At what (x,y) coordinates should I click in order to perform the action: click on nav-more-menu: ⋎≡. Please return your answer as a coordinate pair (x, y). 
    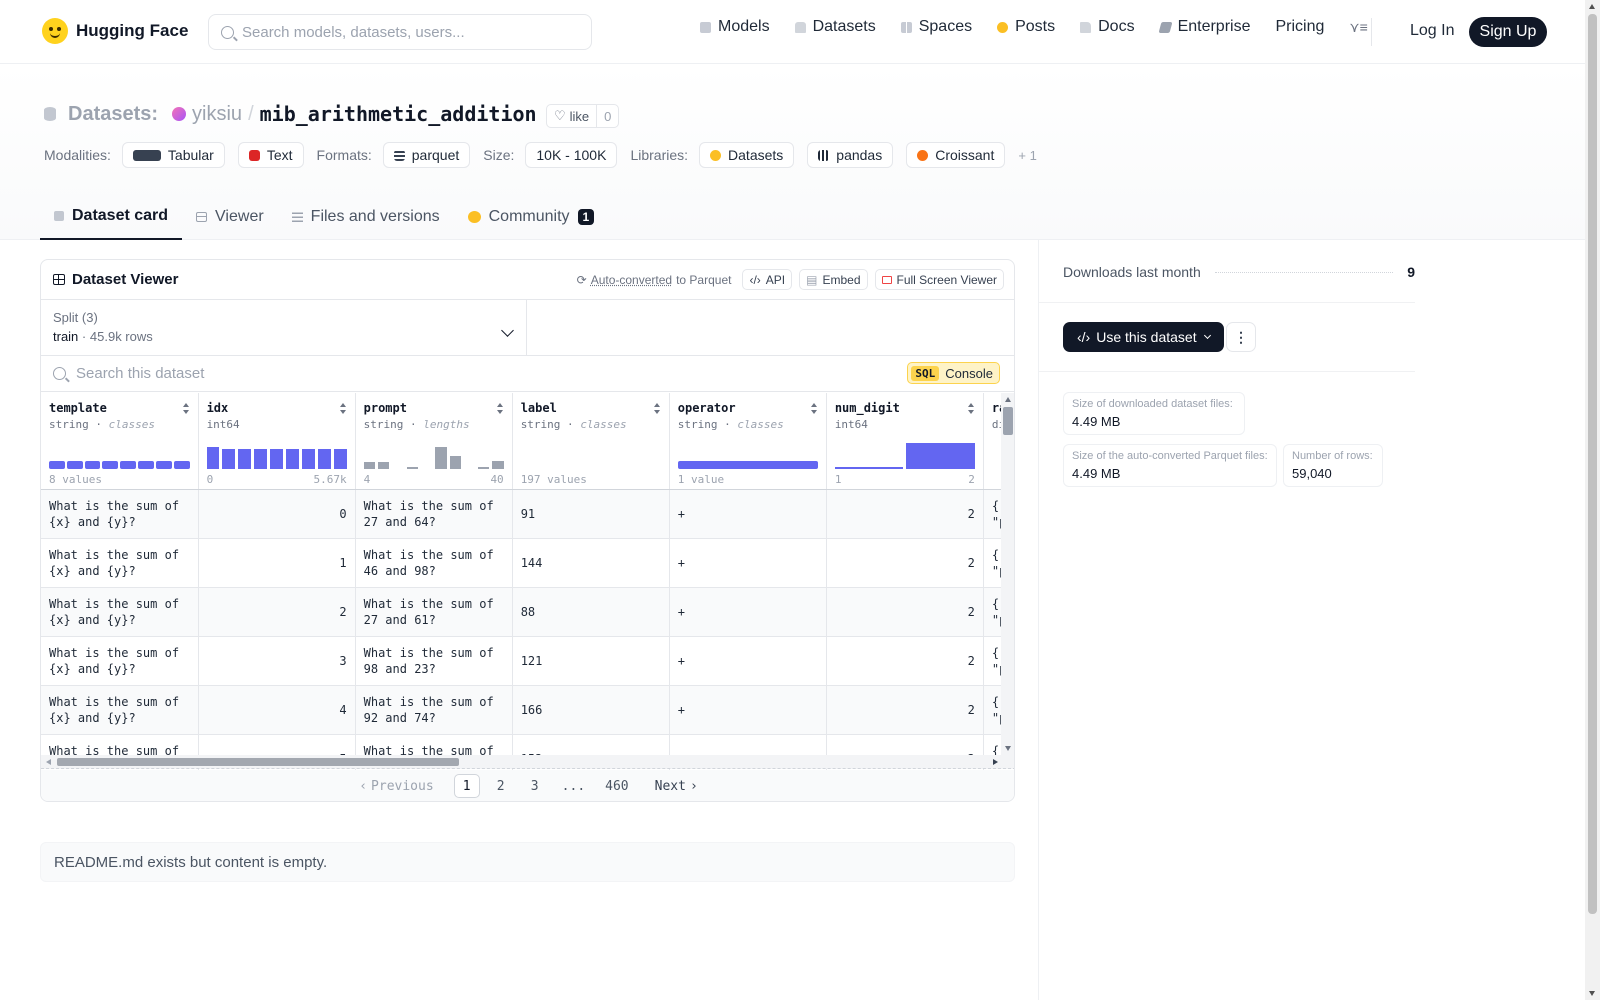
    Looking at the image, I should click on (1358, 27).